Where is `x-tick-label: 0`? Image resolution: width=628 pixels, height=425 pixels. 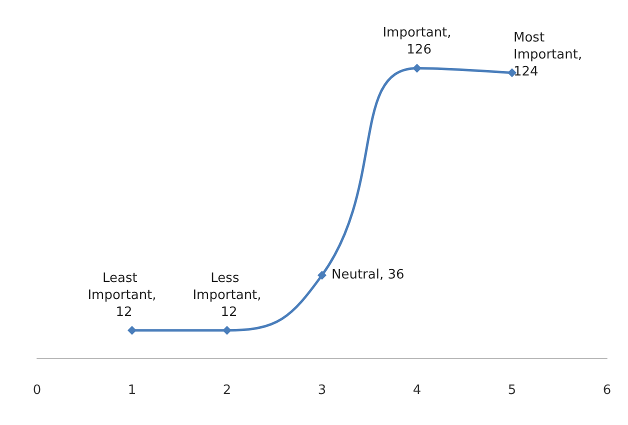 x-tick-label: 0 is located at coordinates (37, 390).